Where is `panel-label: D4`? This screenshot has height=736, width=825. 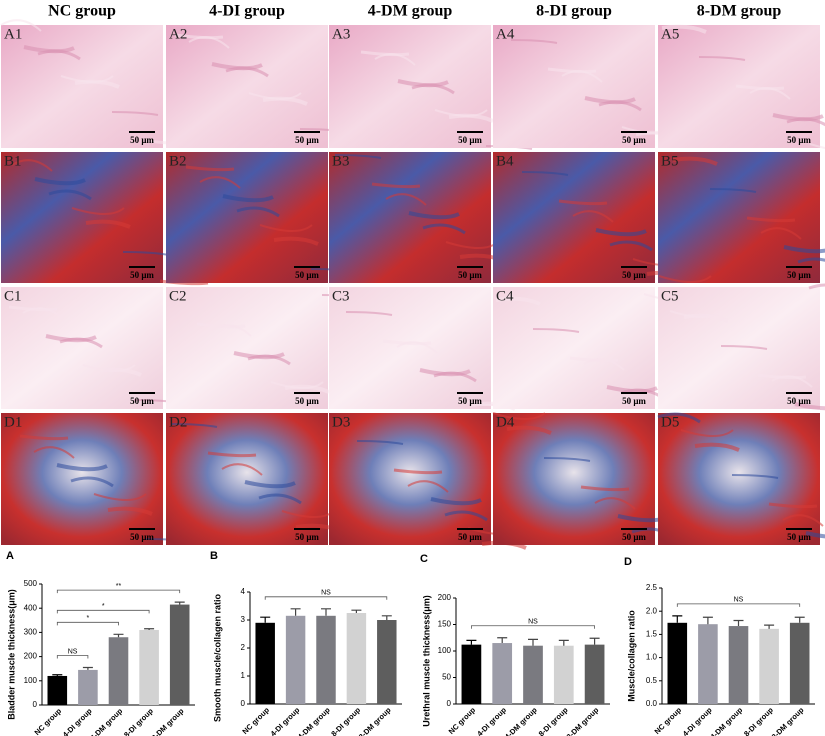 panel-label: D4 is located at coordinates (505, 422).